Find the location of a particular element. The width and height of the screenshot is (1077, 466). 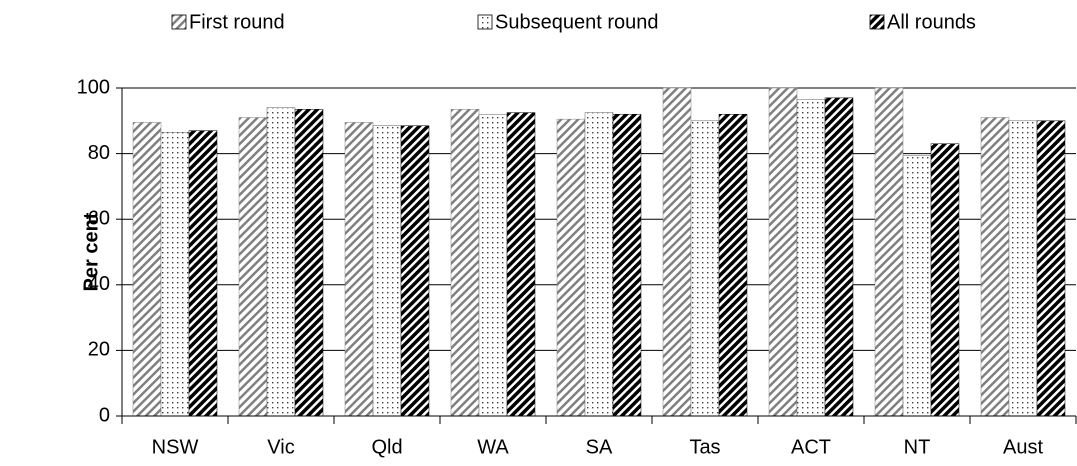

x-tick-label: WA is located at coordinates (493, 447).